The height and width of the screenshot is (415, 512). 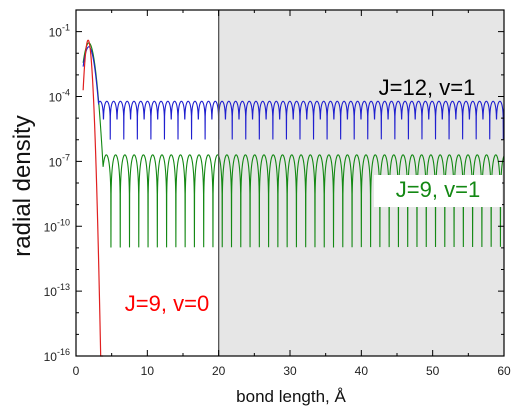 What do you see at coordinates (148, 371) in the screenshot?
I see `x-tick-label: 10` at bounding box center [148, 371].